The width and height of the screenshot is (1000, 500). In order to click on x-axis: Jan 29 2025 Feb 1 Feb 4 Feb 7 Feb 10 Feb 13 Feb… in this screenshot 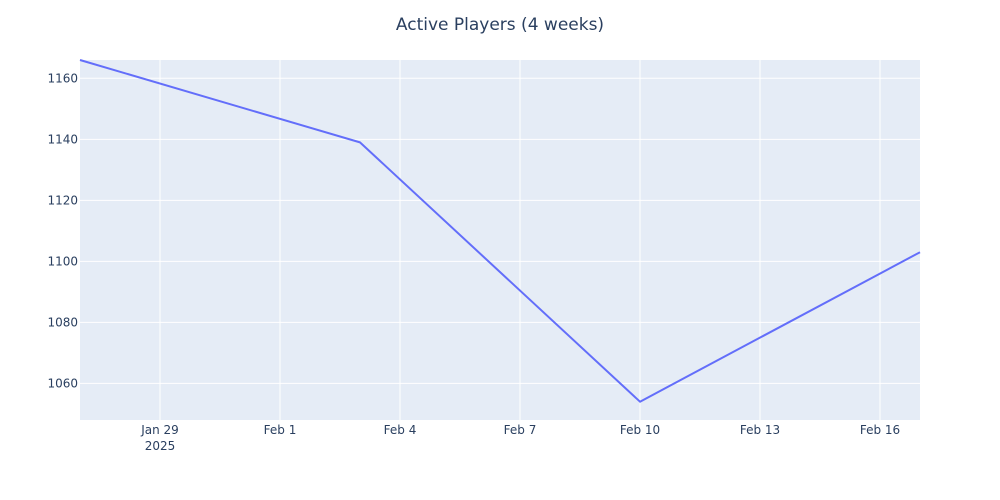, I will do `click(520, 438)`.